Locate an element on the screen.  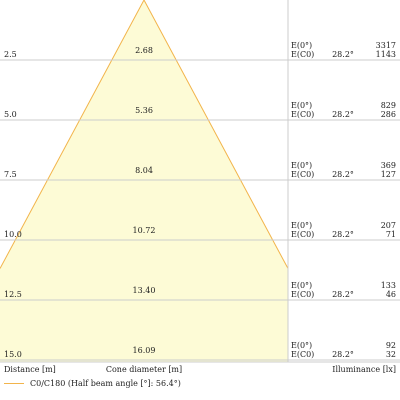
illuminance-e0-value: 92 is located at coordinates (391, 345).